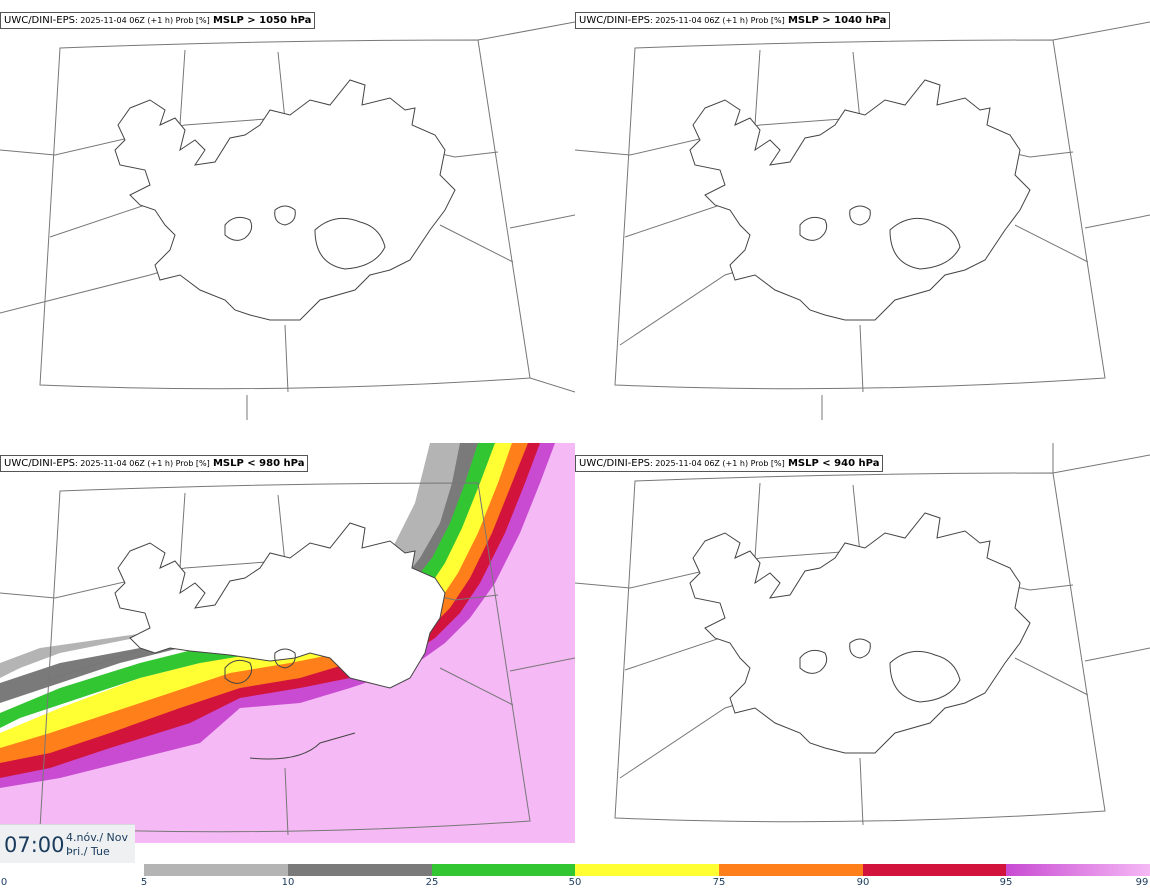 This screenshot has width=1150, height=891. Describe the element at coordinates (262, 20) in the screenshot. I see `parameter-label: MSLP > 1050 hPa` at that location.